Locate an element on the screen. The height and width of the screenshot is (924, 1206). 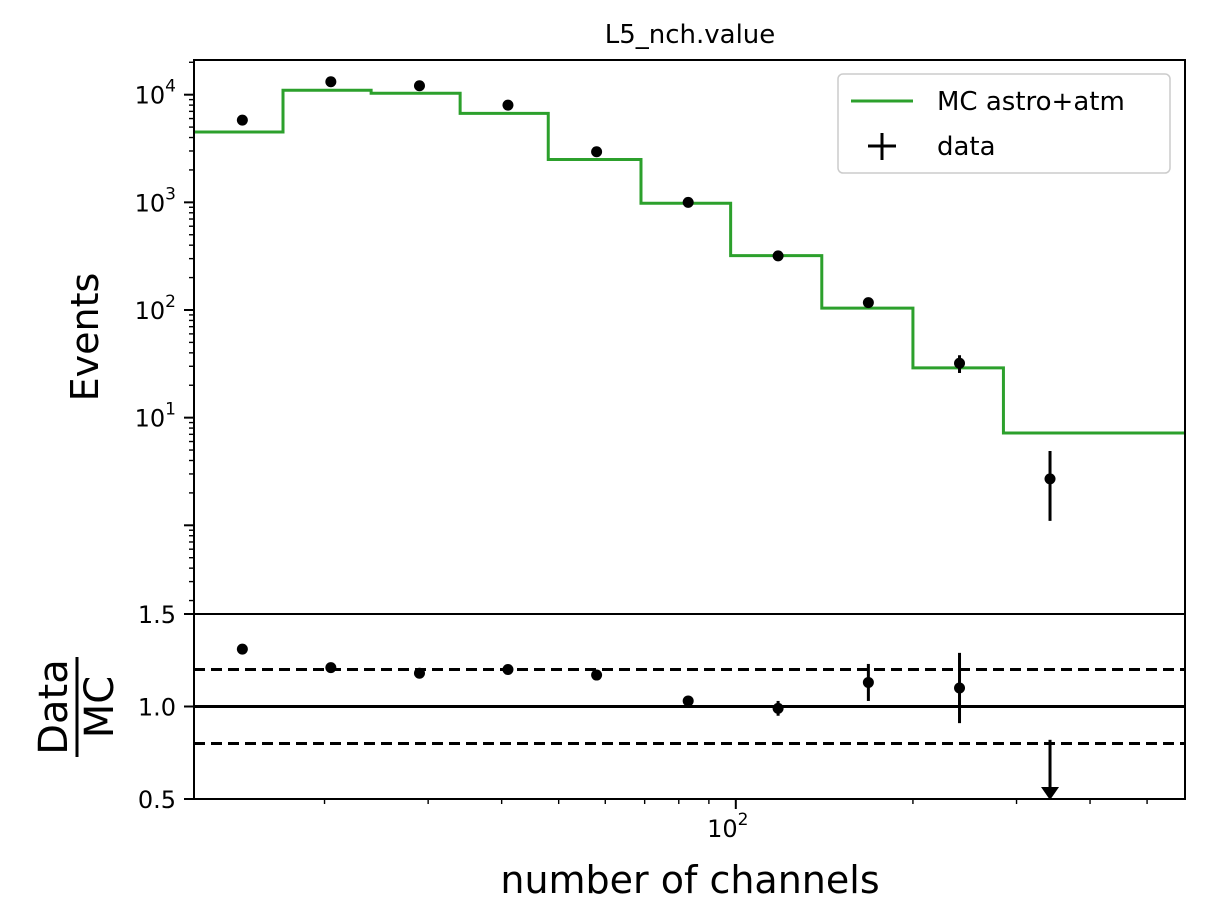
x-tick-label: 102 is located at coordinates (727, 826).